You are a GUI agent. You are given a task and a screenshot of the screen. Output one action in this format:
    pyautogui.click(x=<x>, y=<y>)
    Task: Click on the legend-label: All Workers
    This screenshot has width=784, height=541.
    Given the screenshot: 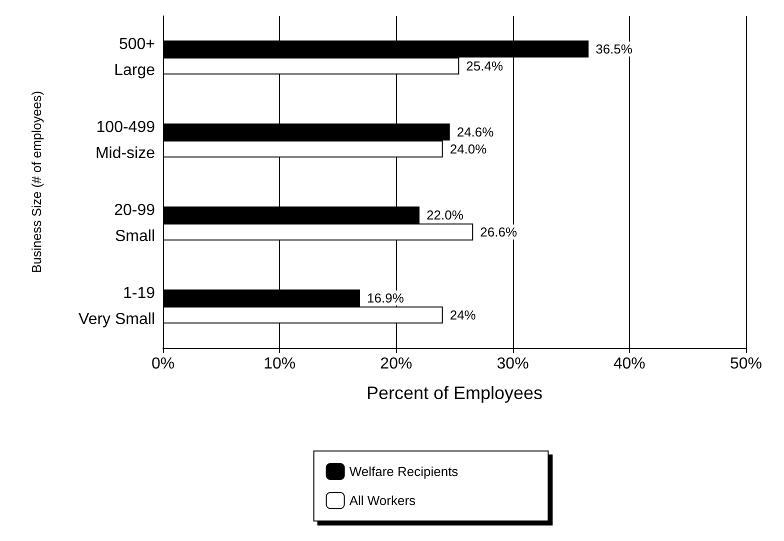 What is the action you would take?
    pyautogui.click(x=382, y=500)
    